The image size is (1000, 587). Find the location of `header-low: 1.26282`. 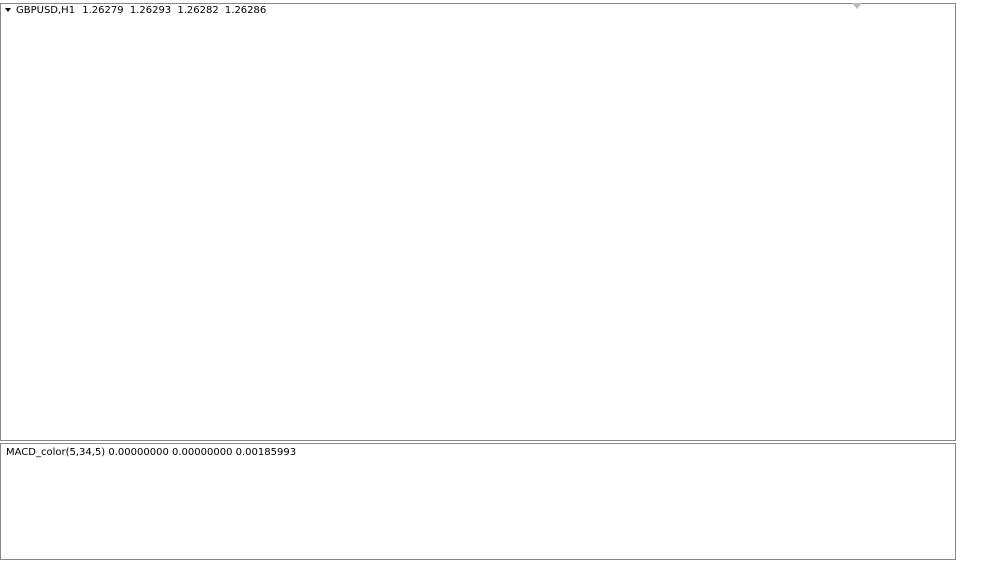

header-low: 1.26282 is located at coordinates (197, 10).